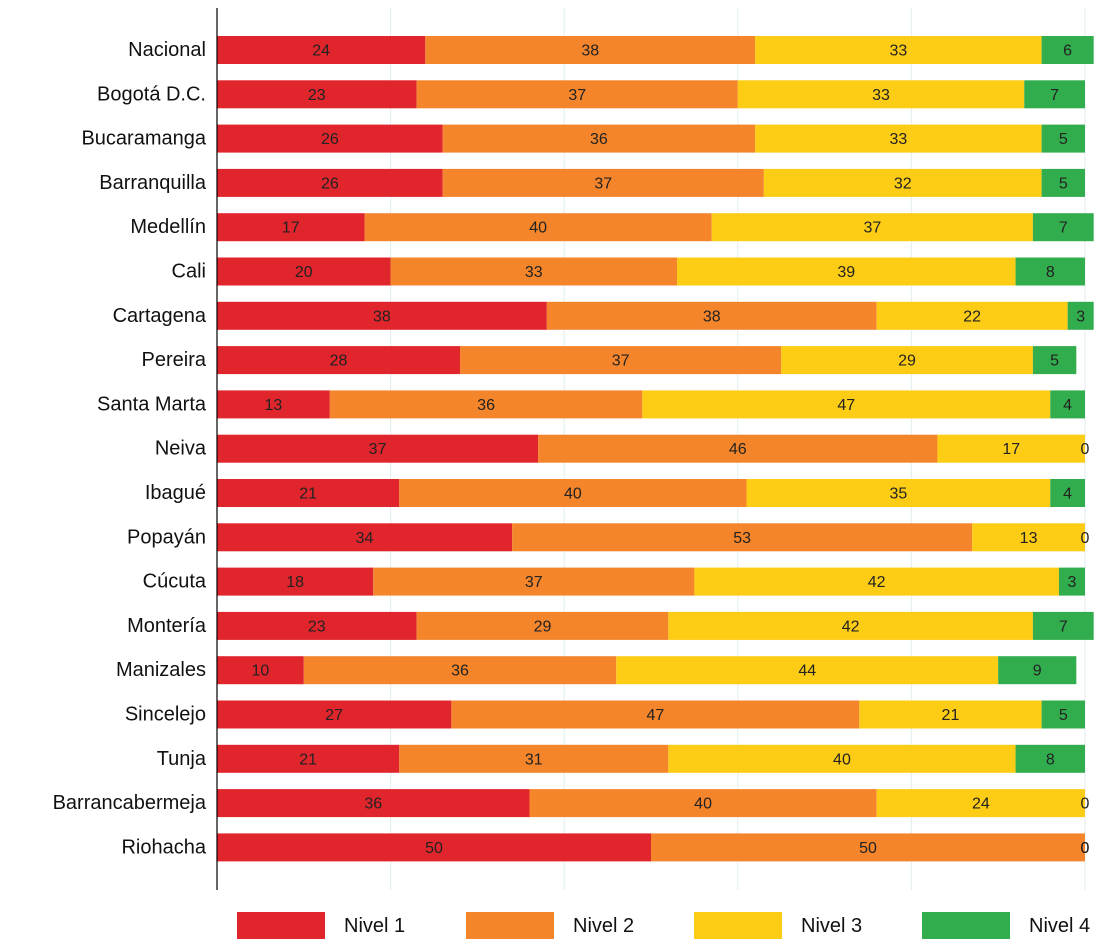  I want to click on value-label: 23, so click(317, 95).